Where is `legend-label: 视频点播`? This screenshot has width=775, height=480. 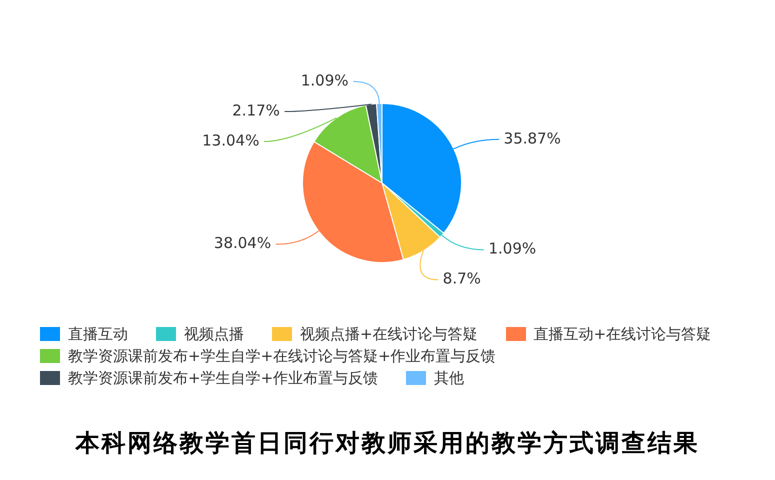 legend-label: 视频点播 is located at coordinates (214, 334).